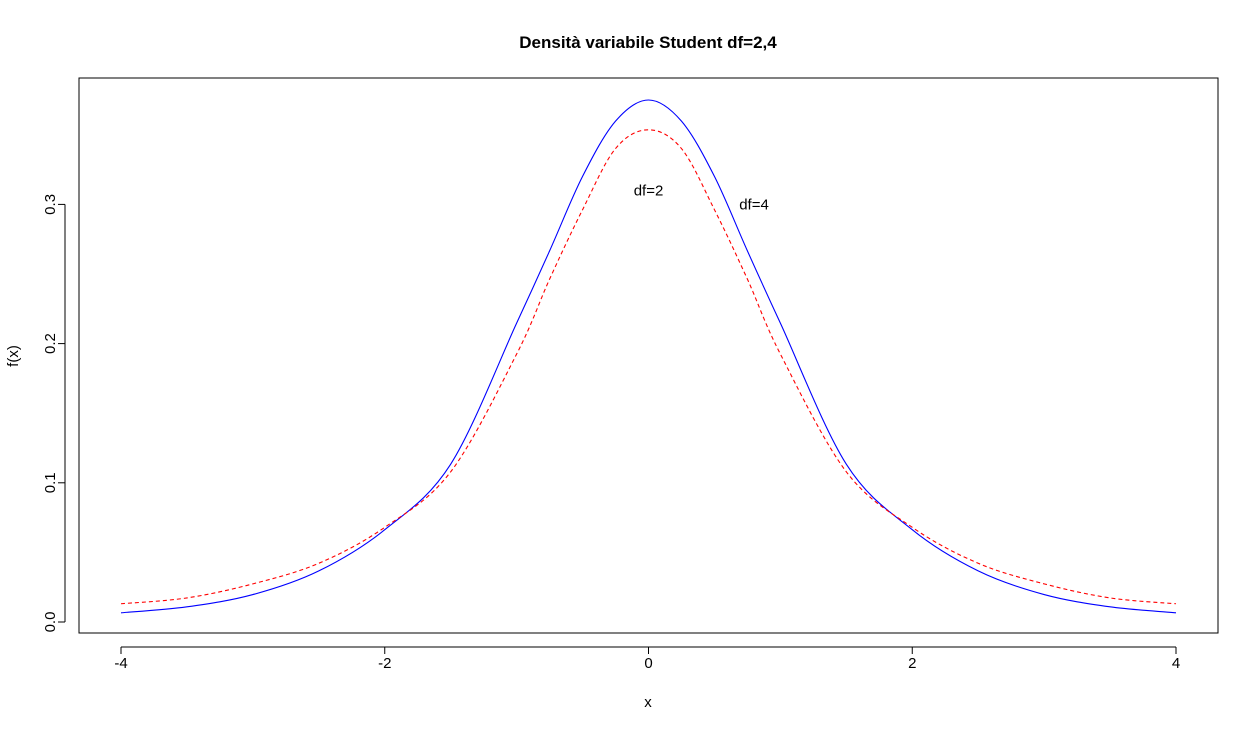 Image resolution: width=1259 pixels, height=731 pixels. I want to click on y-tick-label: 0.2, so click(50, 343).